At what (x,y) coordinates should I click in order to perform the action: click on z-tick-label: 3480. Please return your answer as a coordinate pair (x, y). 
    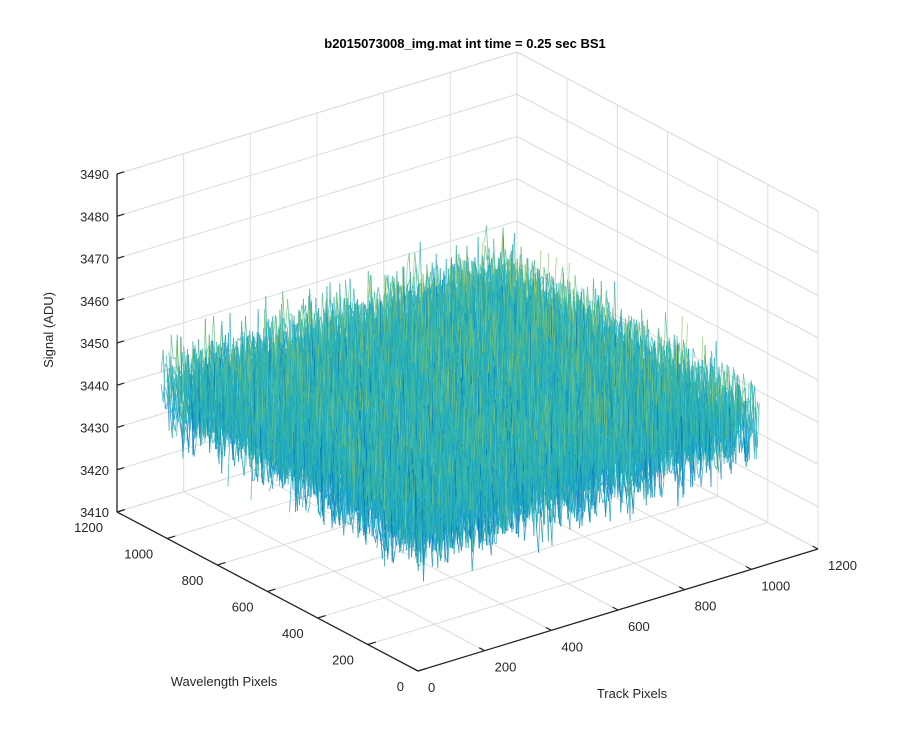
    Looking at the image, I should click on (94, 216).